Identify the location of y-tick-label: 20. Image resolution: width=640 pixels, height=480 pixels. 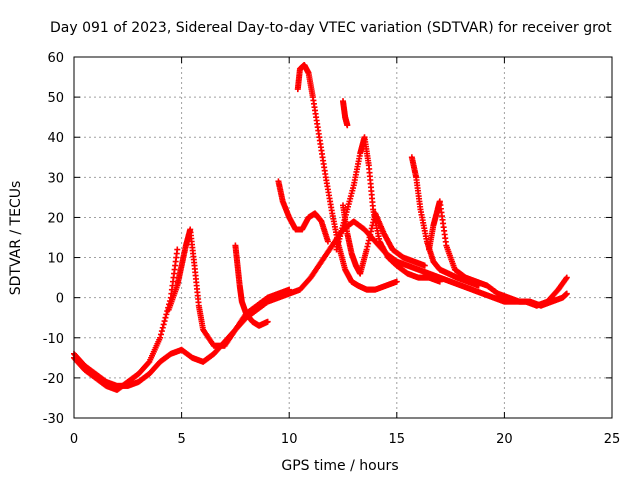
(55, 218).